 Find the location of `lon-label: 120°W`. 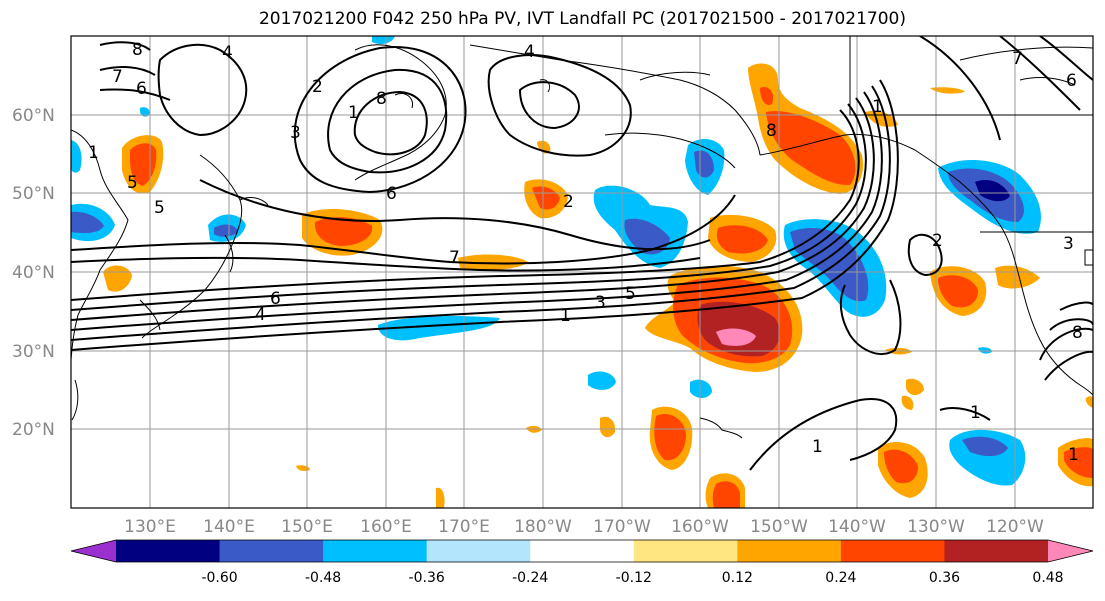

lon-label: 120°W is located at coordinates (1015, 527).